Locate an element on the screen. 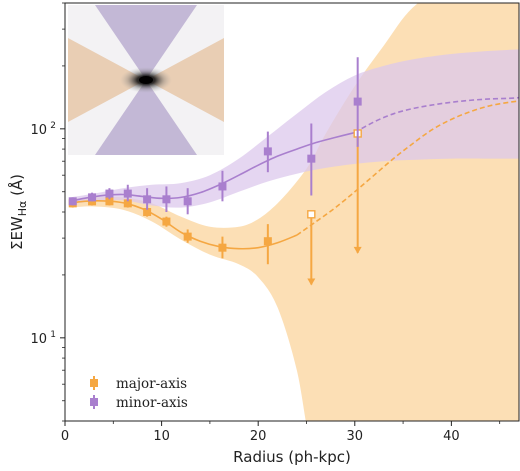 The image size is (520, 471). legend-label-major: major-axis is located at coordinates (151, 384).